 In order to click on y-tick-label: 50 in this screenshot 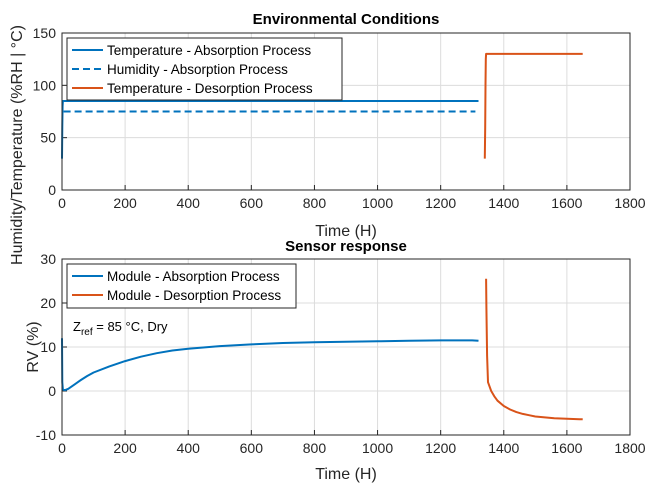, I will do `click(48, 138)`.